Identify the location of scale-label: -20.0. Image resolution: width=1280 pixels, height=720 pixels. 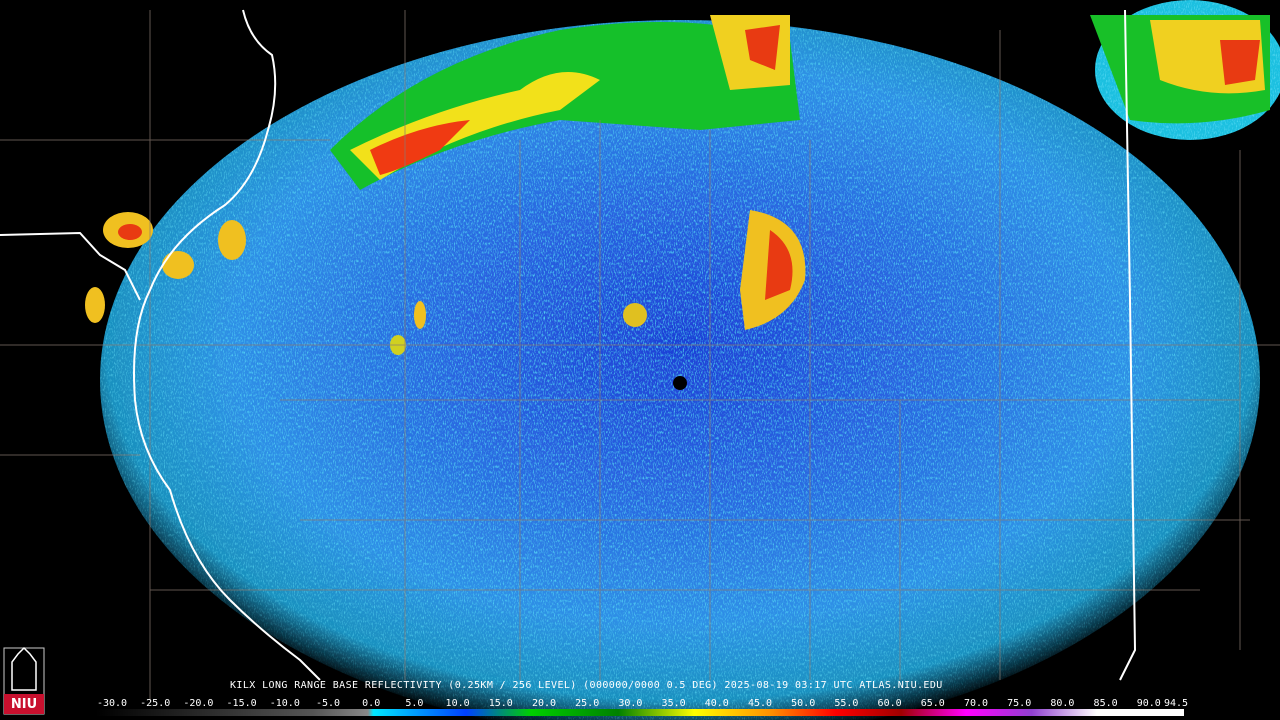
(198, 703).